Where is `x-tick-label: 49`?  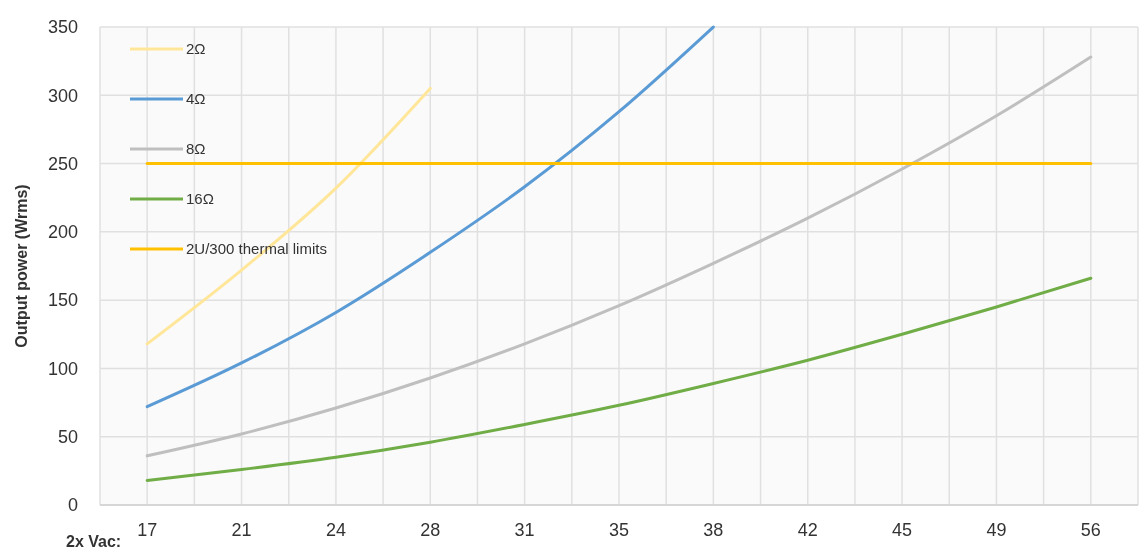
x-tick-label: 49 is located at coordinates (996, 530).